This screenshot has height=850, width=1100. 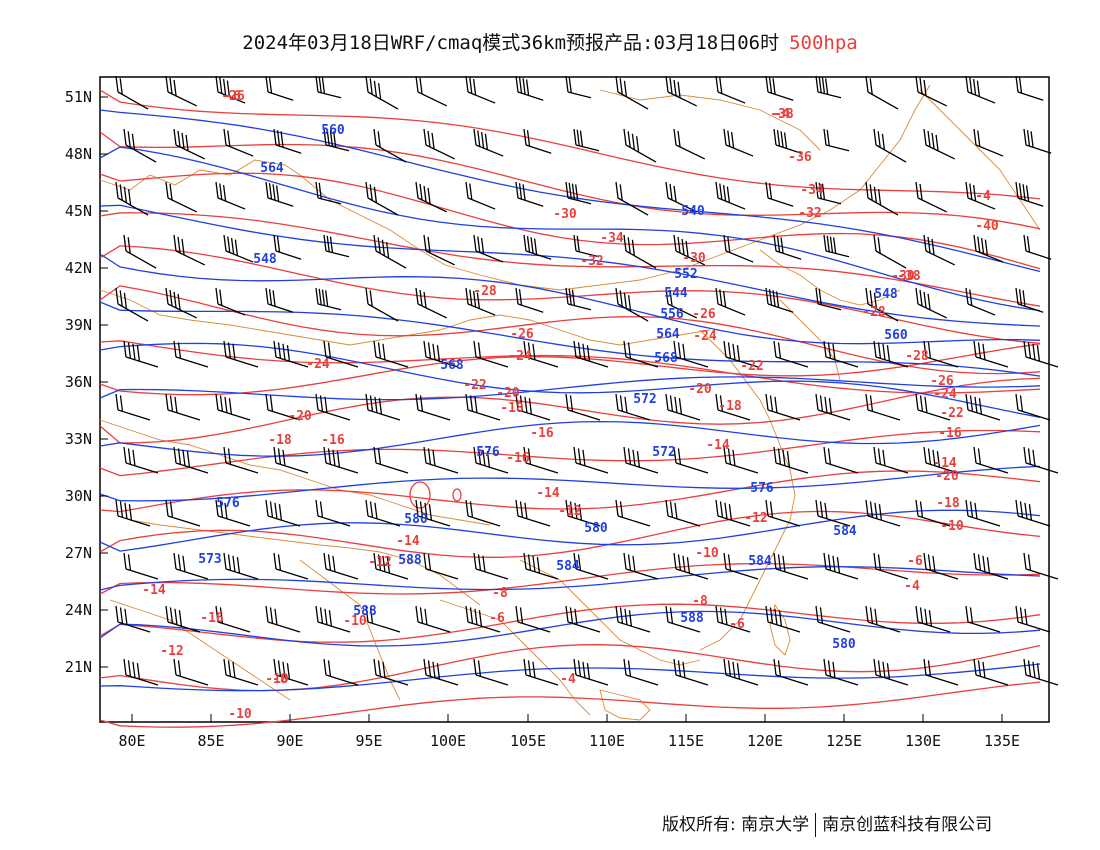 I want to click on temperature-label: -4, so click(x=782, y=114).